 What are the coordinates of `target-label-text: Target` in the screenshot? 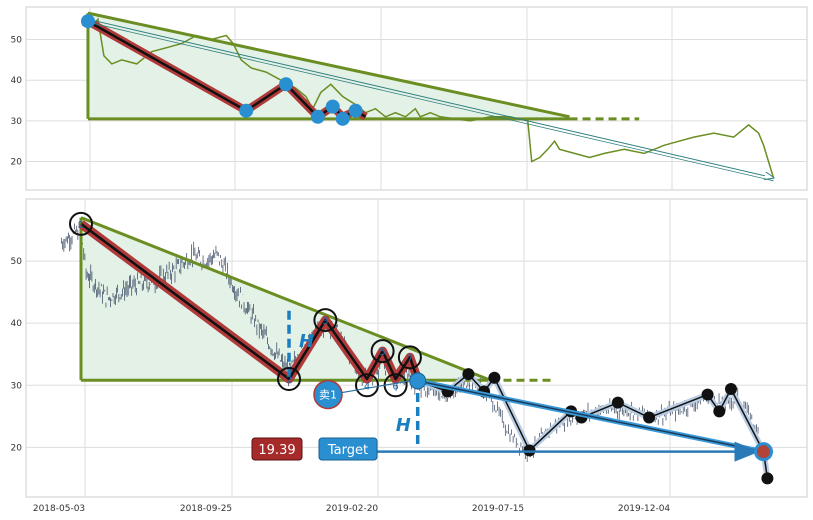 It's located at (347, 450).